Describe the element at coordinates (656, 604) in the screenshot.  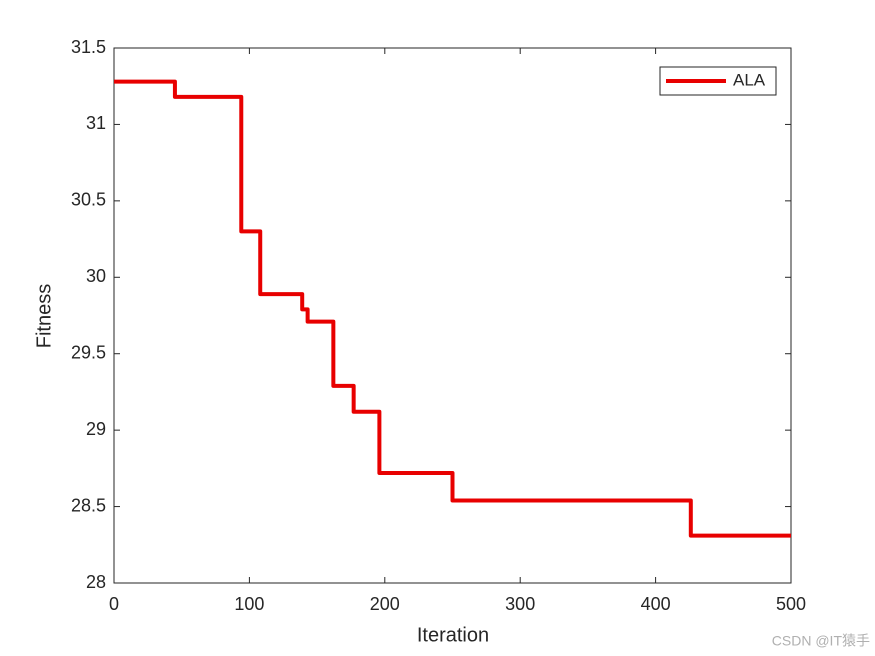
I see `x-tick-label: 400` at that location.